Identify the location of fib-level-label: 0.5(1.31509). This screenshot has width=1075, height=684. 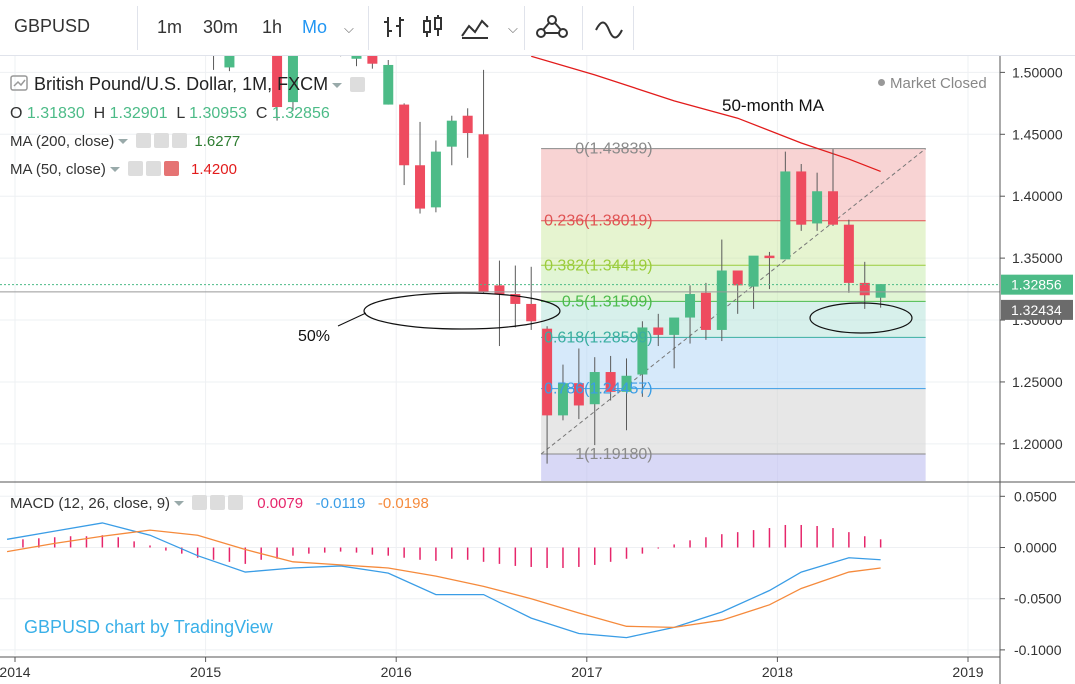
(607, 301).